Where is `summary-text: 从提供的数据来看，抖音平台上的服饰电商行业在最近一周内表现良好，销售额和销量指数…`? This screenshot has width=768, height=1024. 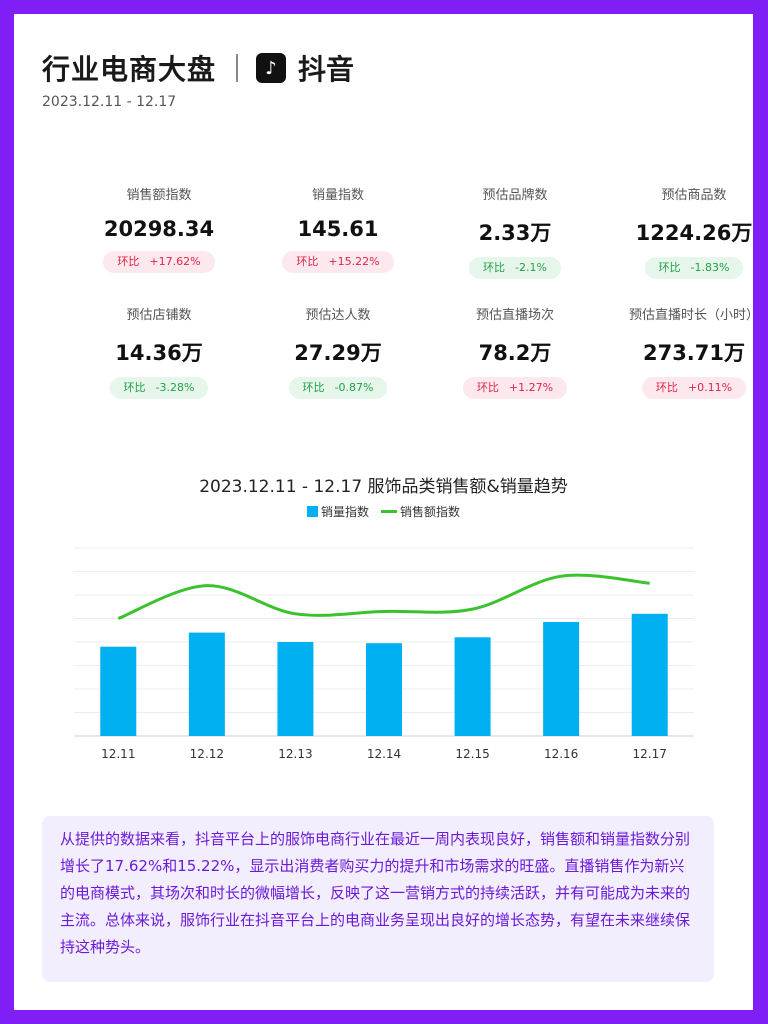 summary-text: 从提供的数据来看，抖音平台上的服饰电商行业在最近一周内表现良好，销售额和销量指数… is located at coordinates (375, 893).